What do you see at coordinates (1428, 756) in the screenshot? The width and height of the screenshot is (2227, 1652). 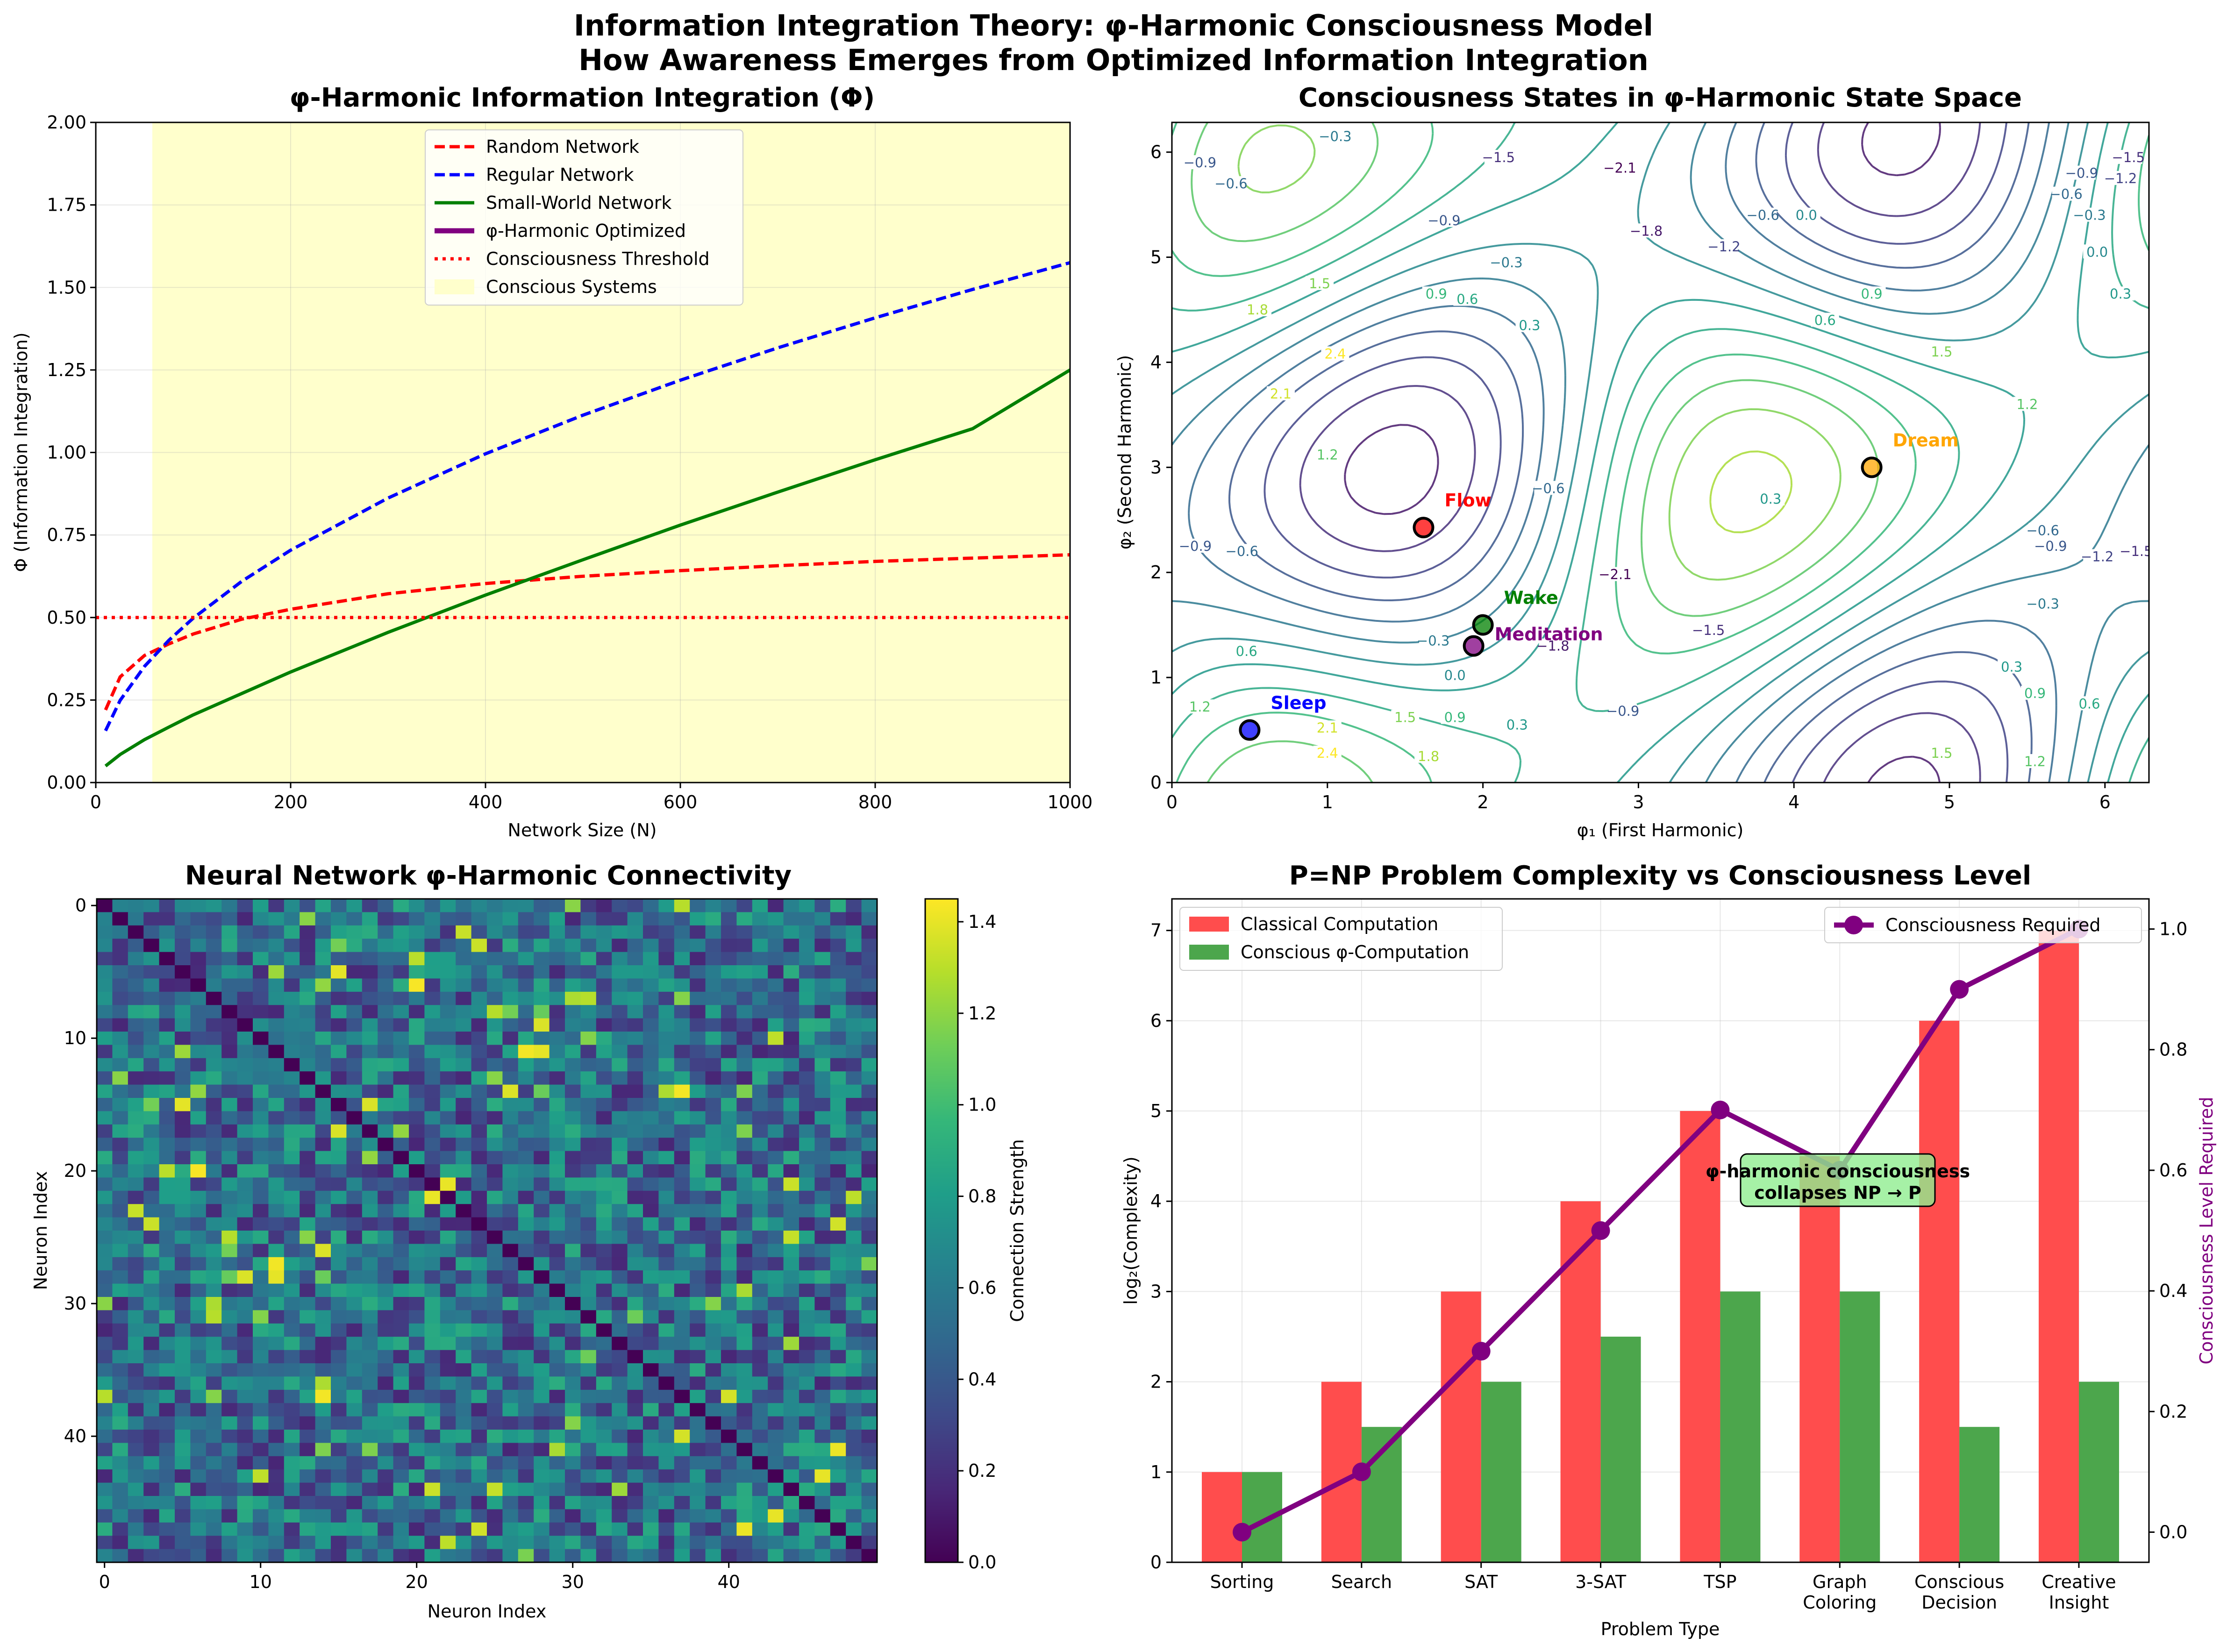 I see `contour-label: 1.8` at bounding box center [1428, 756].